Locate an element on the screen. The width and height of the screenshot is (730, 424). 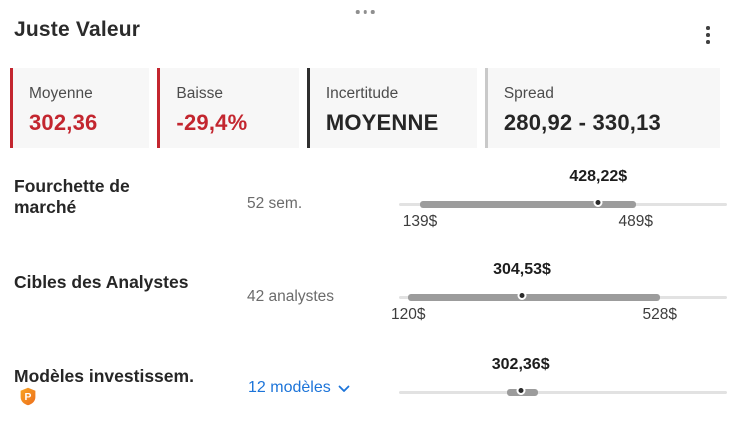
chevron-down-icon is located at coordinates (344, 388).